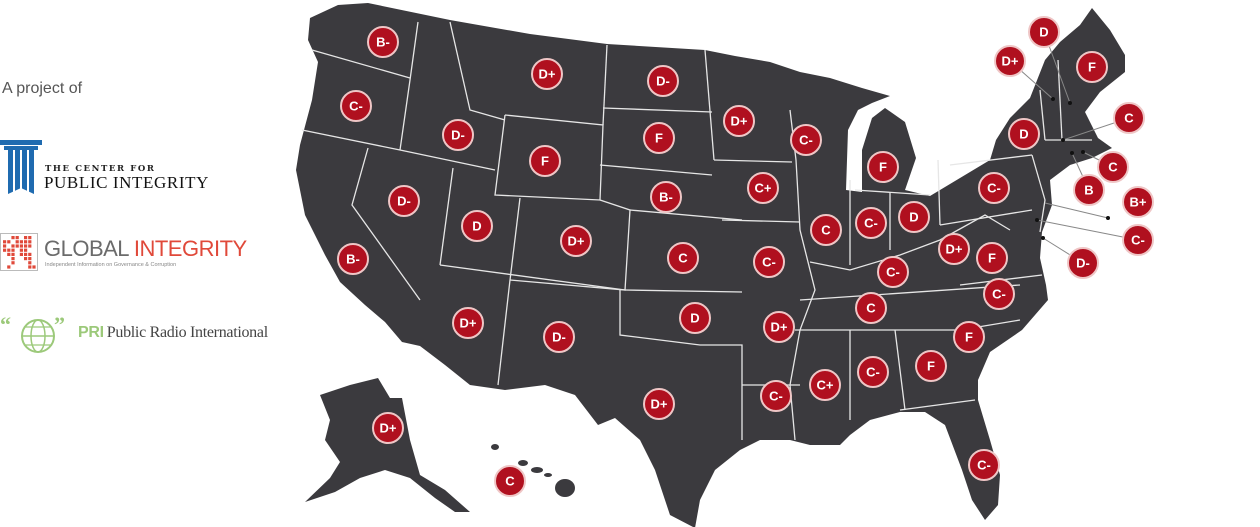 The width and height of the screenshot is (1260, 527). Describe the element at coordinates (42, 88) in the screenshot. I see `intro-text: A project of` at that location.